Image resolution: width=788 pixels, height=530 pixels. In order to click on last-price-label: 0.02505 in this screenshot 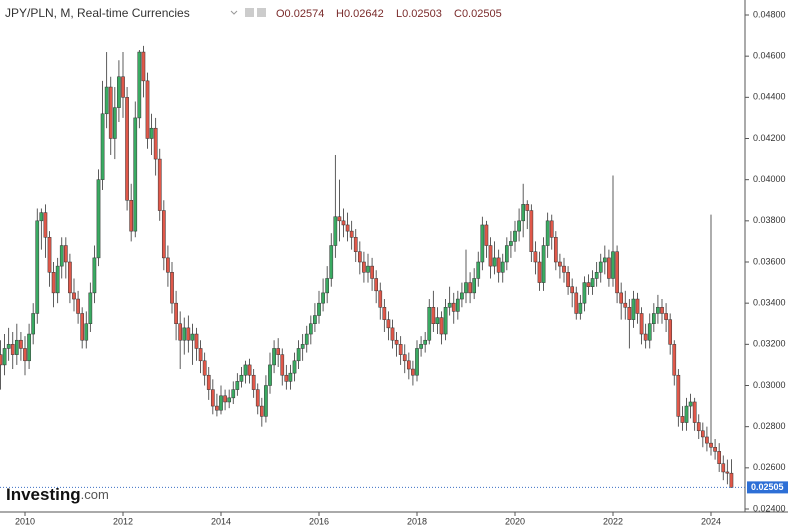, I will do `click(767, 487)`.